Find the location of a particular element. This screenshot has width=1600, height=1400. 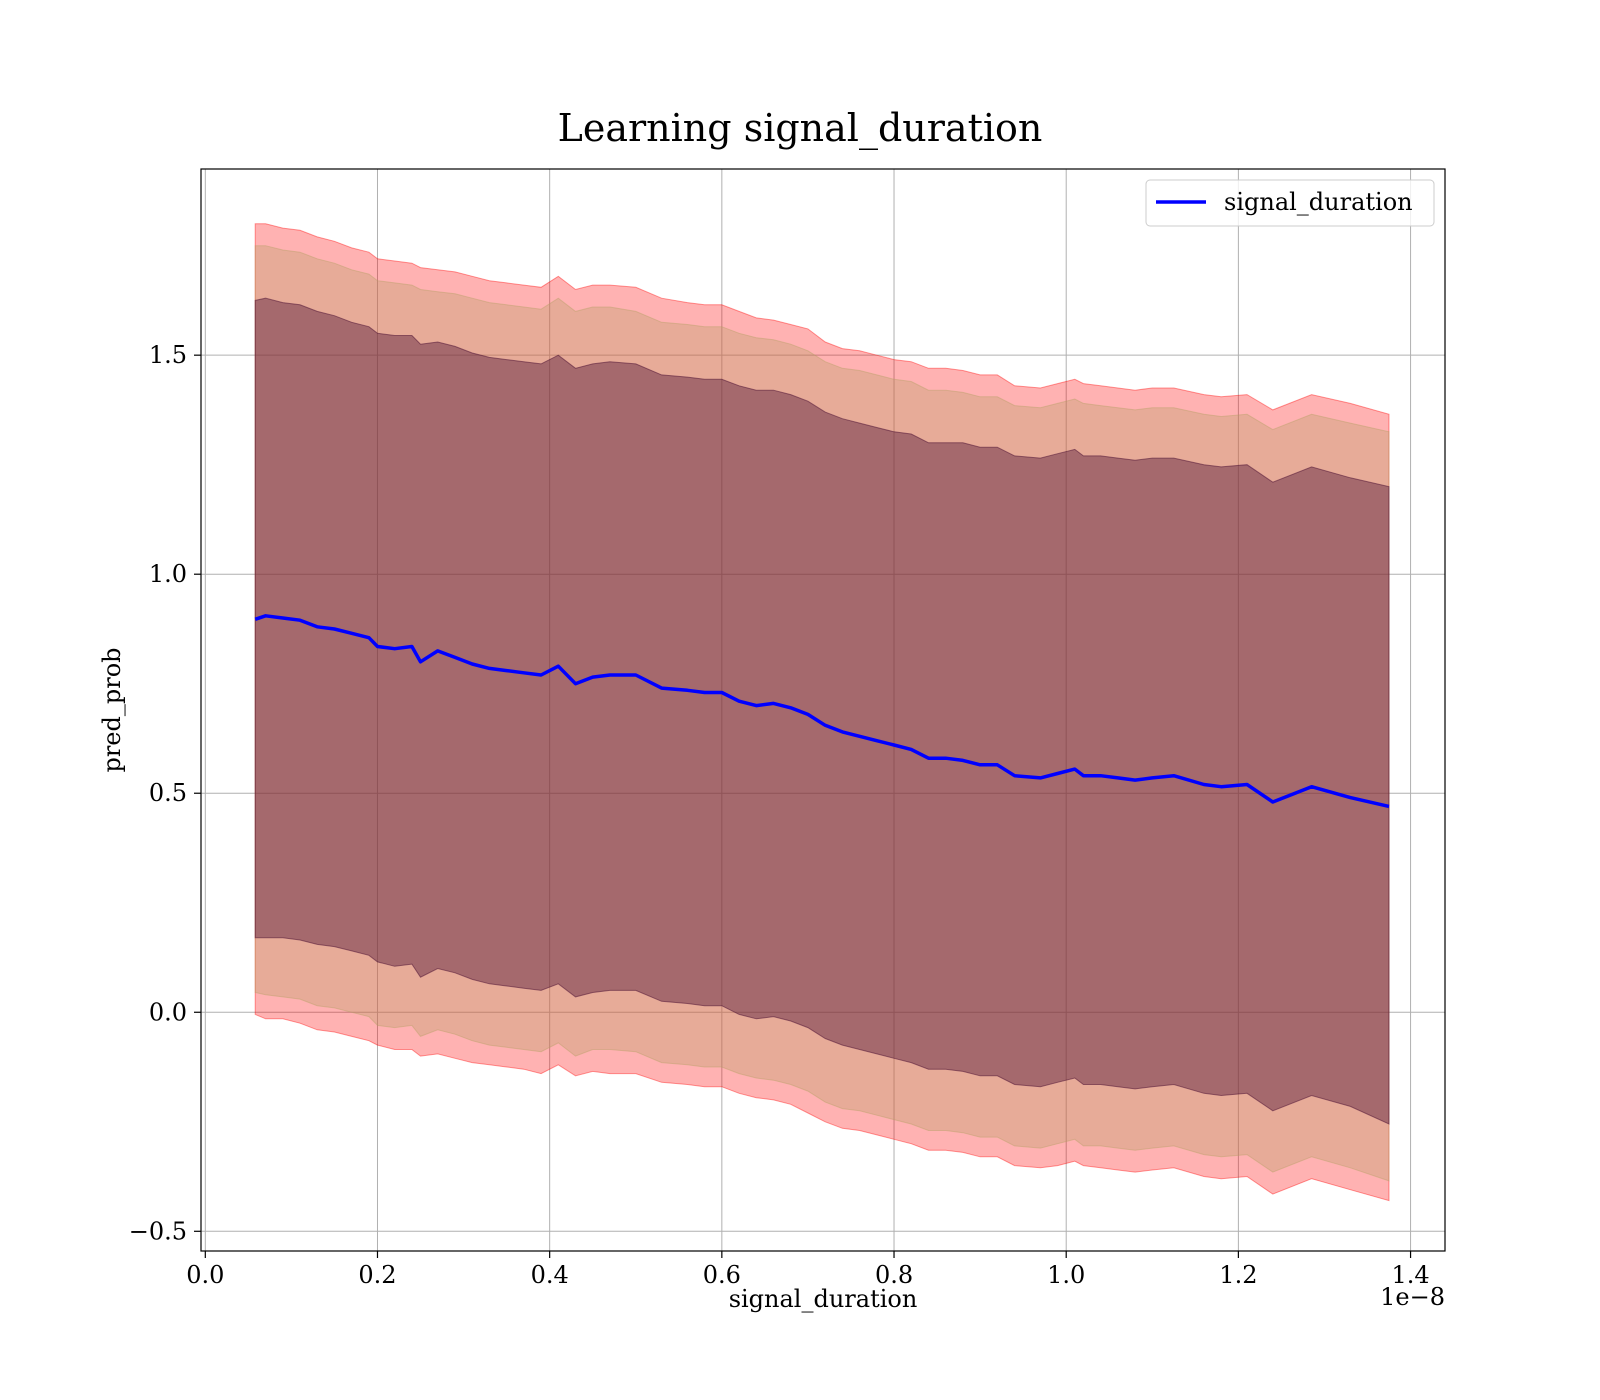

series-lines is located at coordinates (822, 711).